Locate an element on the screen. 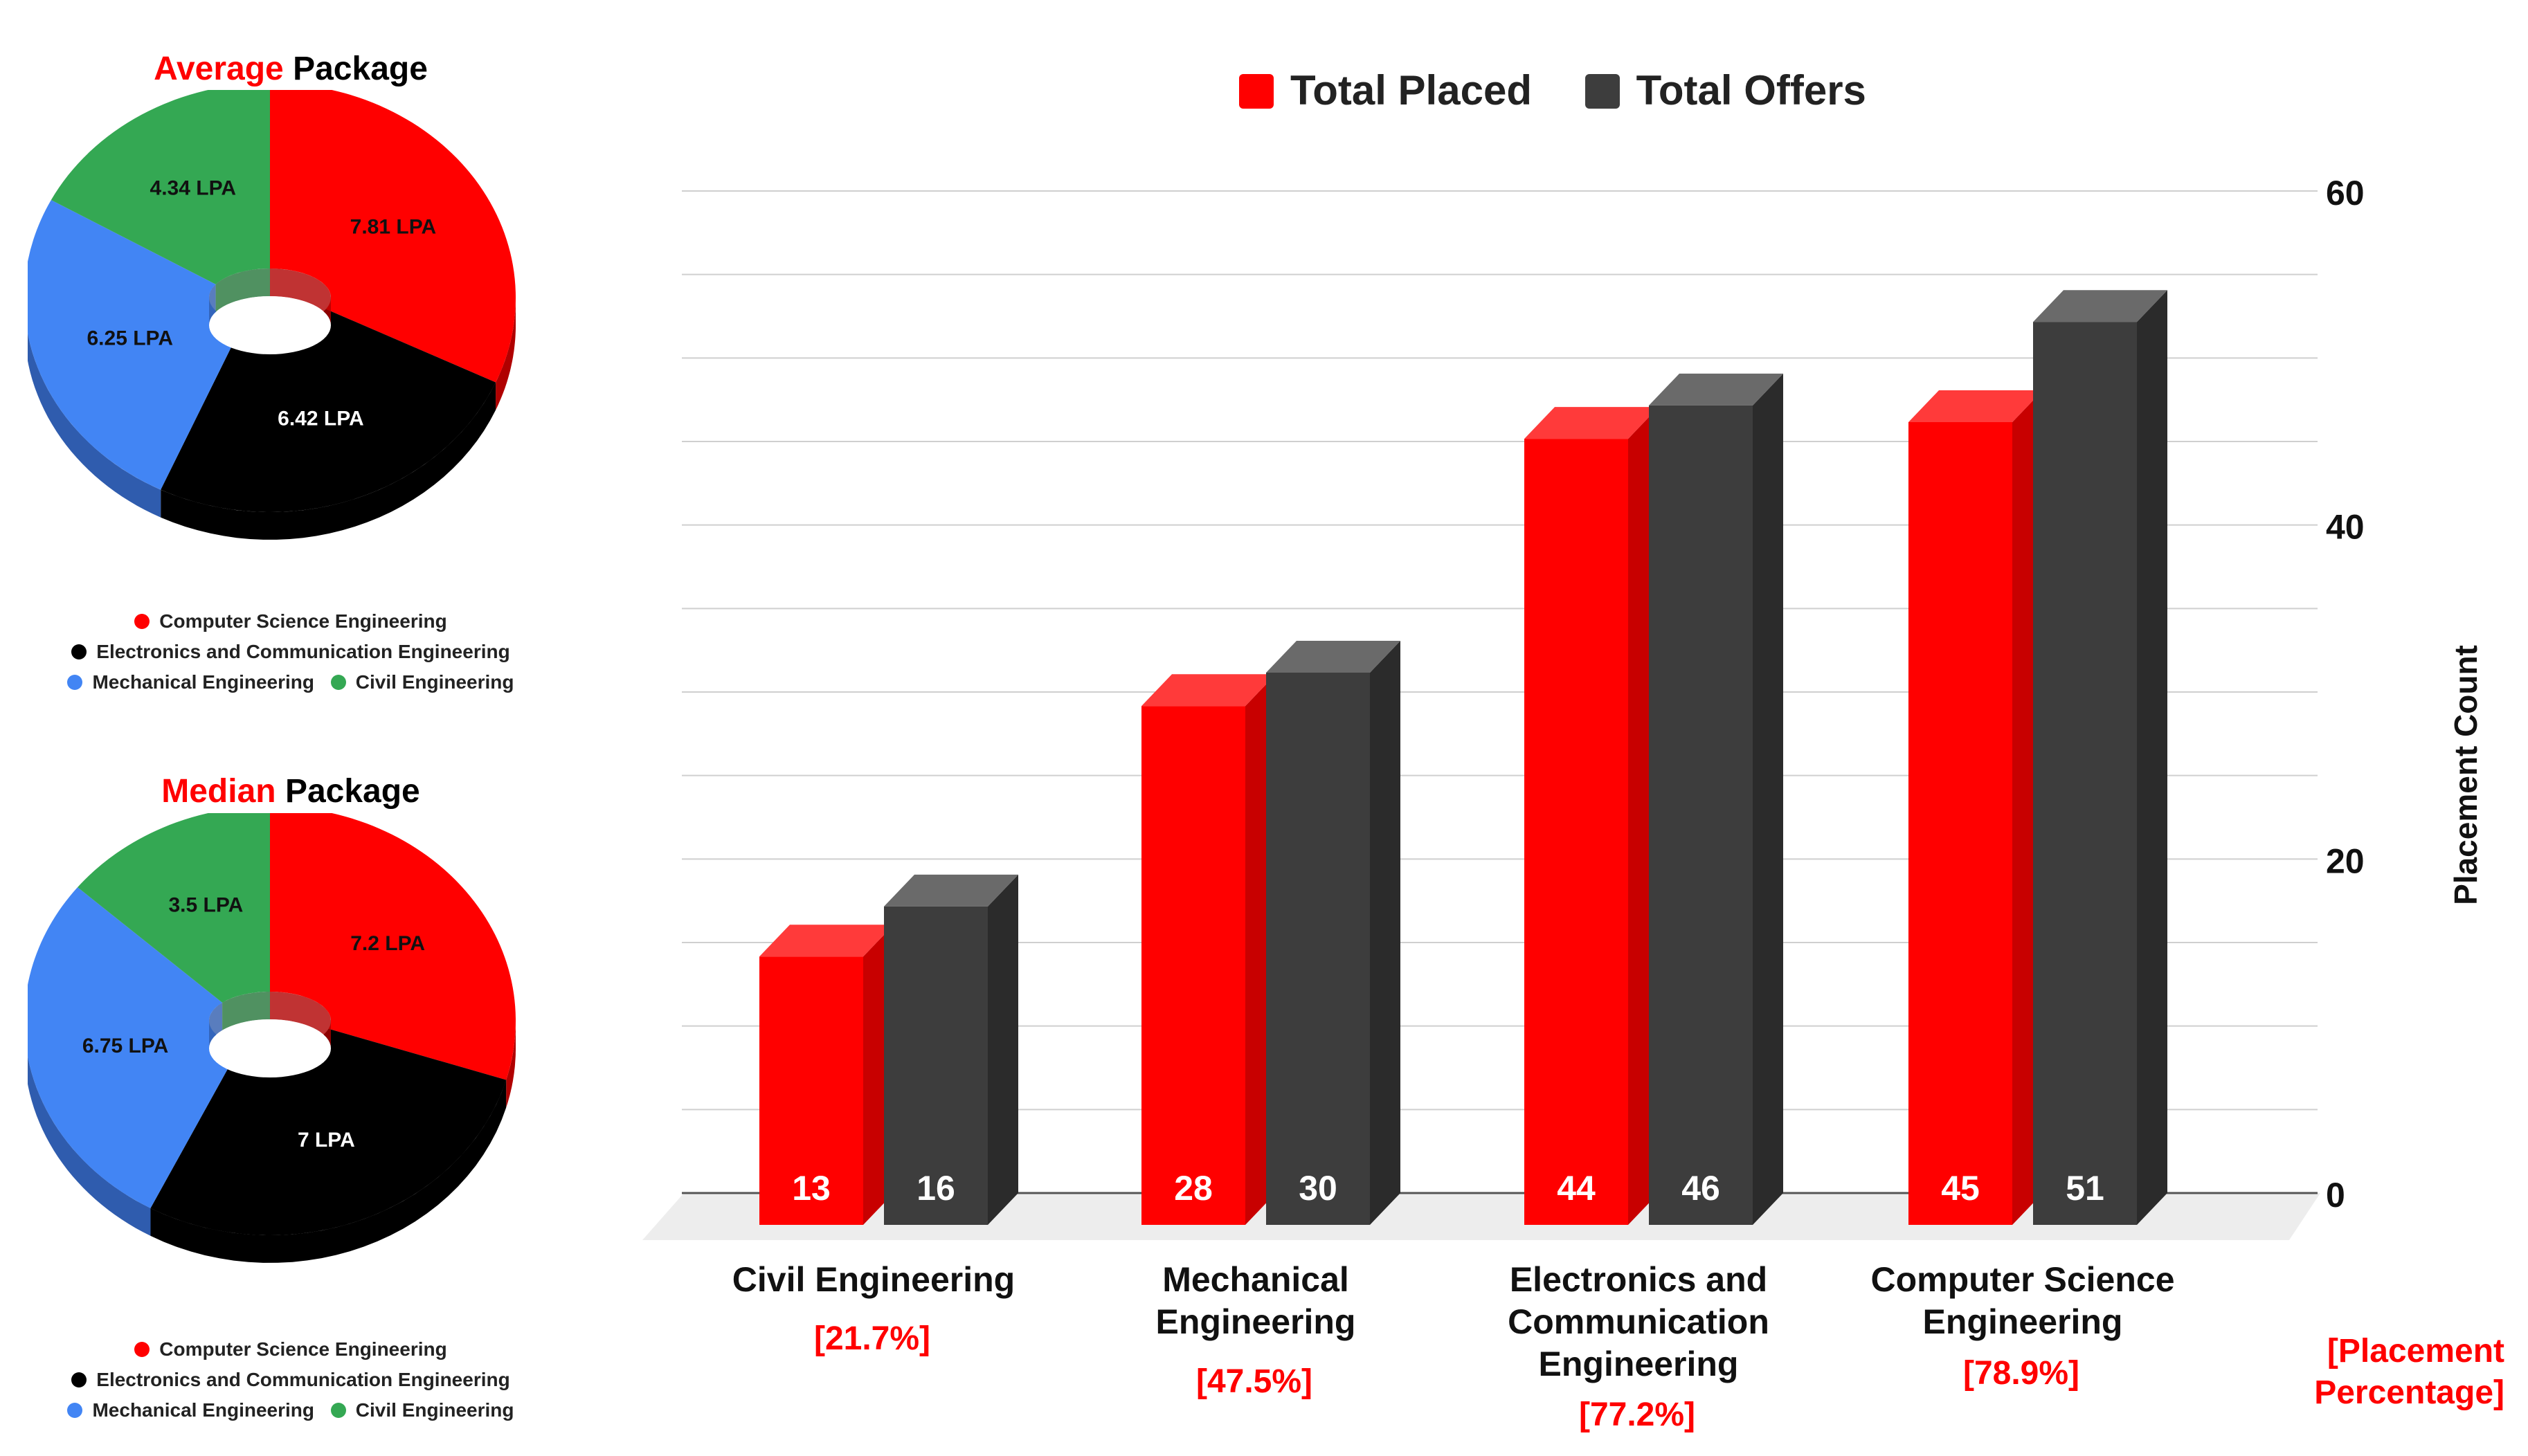  category-label: Computer Science is located at coordinates (2022, 1279).